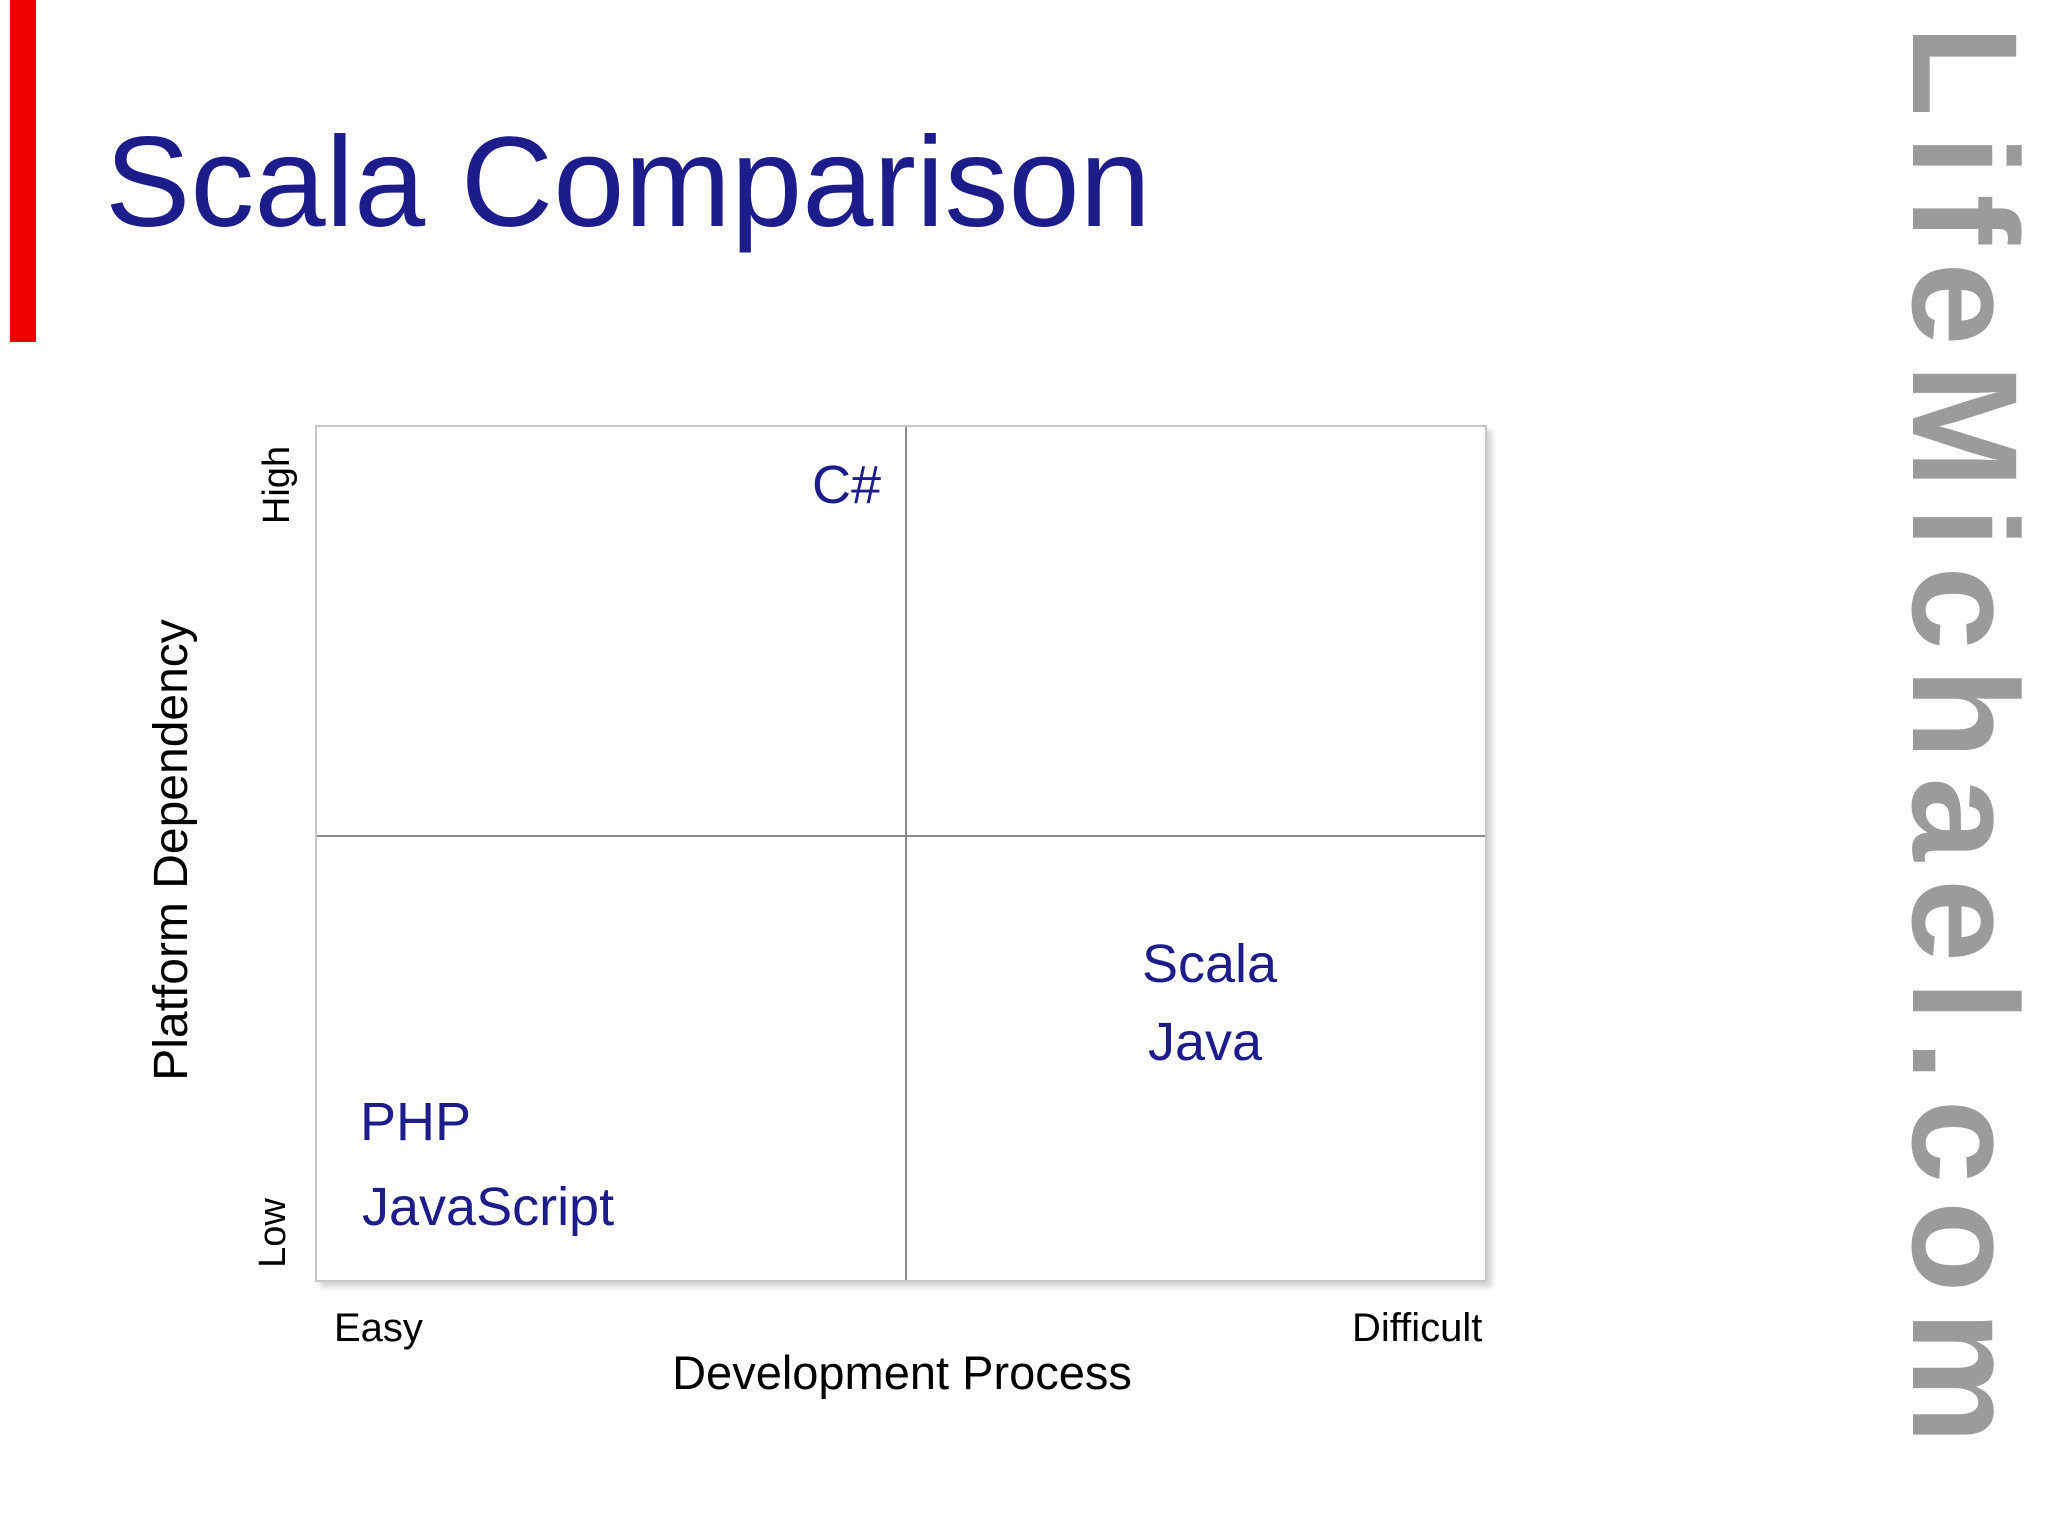 The image size is (2048, 1535). What do you see at coordinates (847, 485) in the screenshot?
I see `point-label-csharp: C#` at bounding box center [847, 485].